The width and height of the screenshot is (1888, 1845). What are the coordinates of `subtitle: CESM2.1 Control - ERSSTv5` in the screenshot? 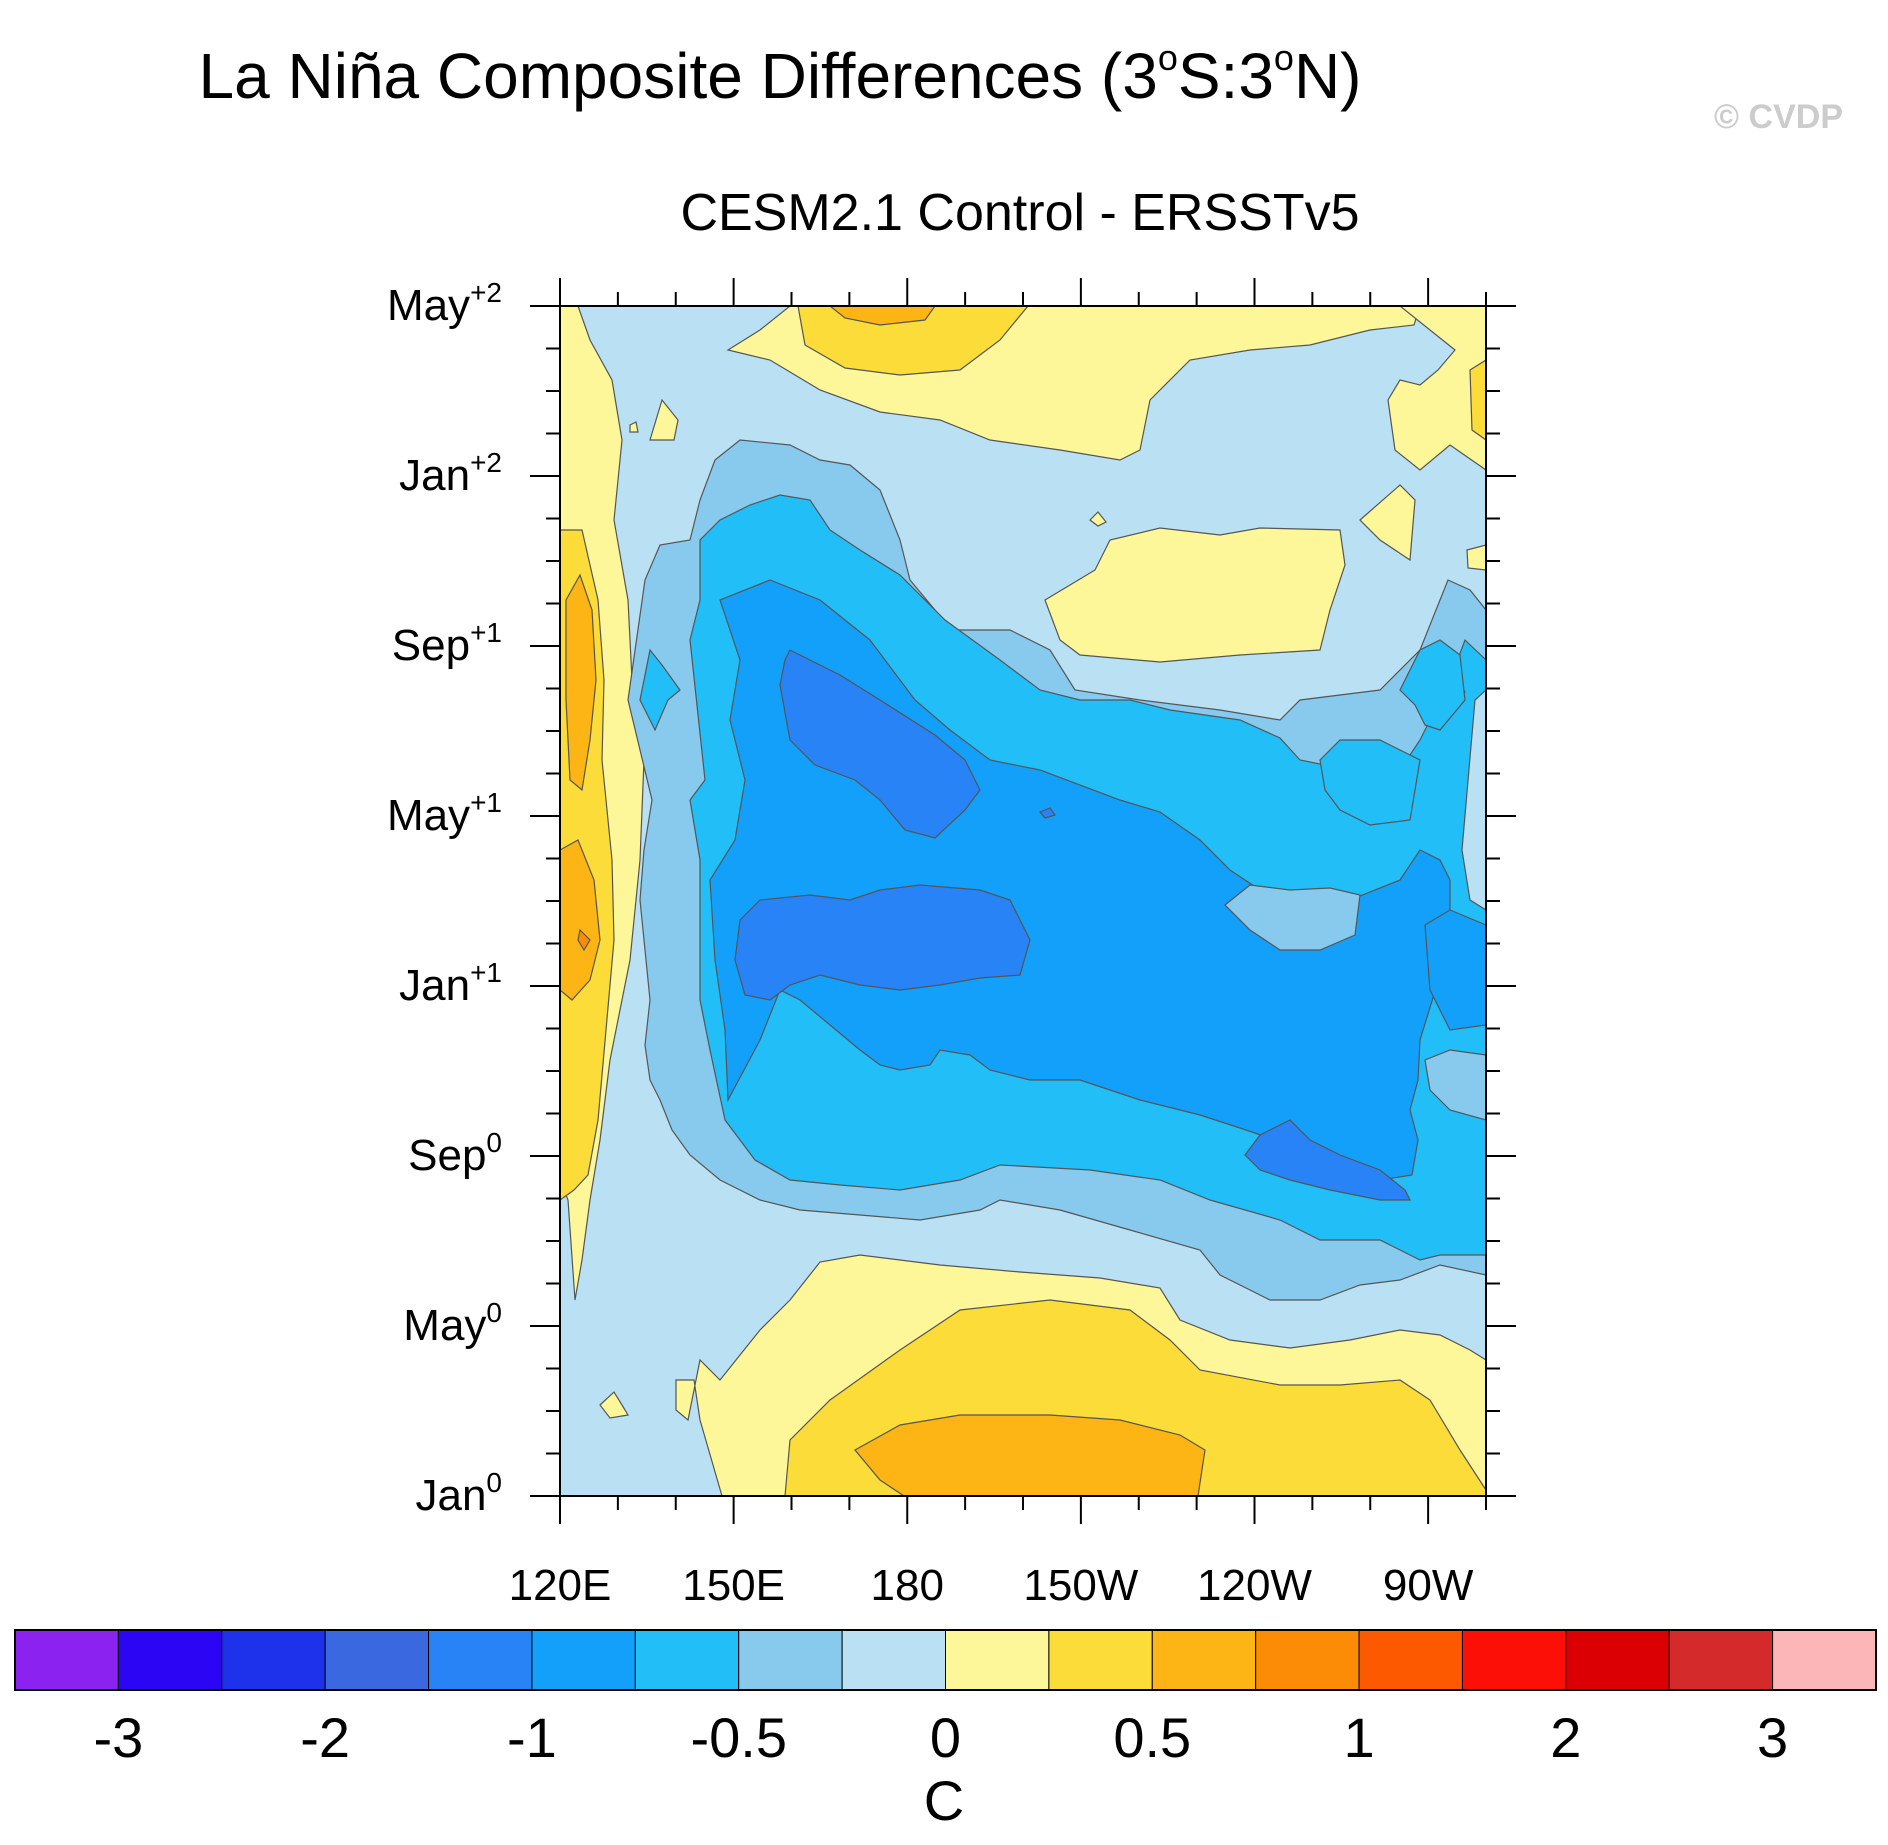 It's located at (1019, 213).